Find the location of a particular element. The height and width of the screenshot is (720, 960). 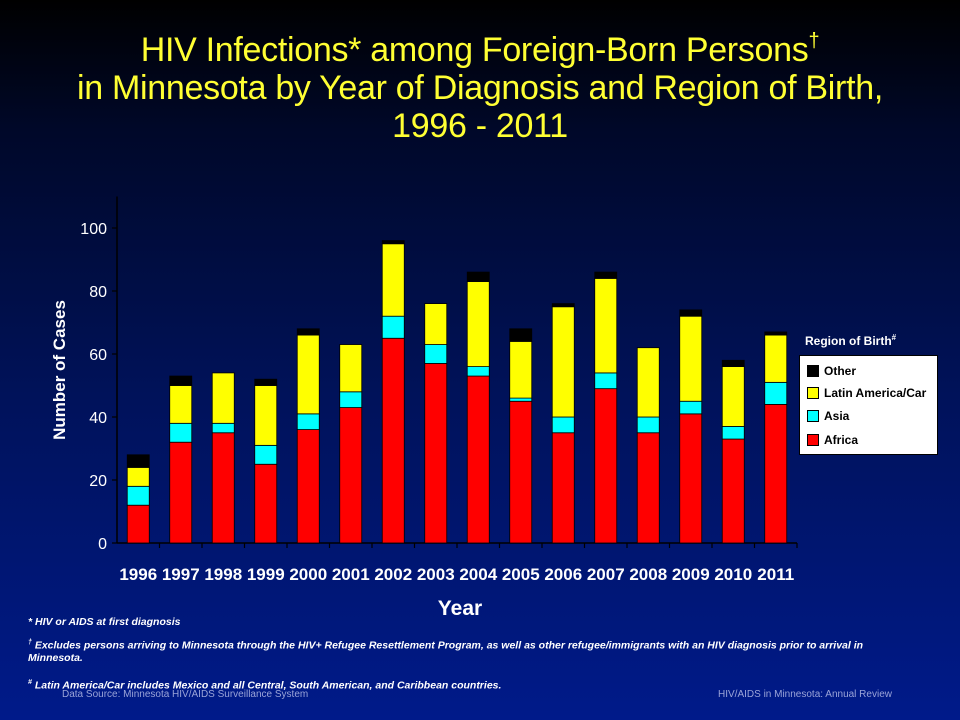

y-axis-label: Number of Cases is located at coordinates (59, 370).